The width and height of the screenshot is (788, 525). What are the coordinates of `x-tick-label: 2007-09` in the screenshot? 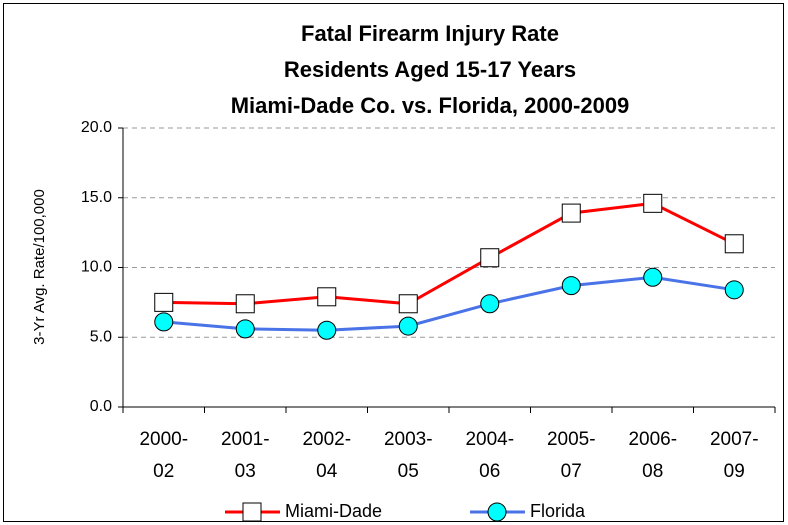 It's located at (734, 455).